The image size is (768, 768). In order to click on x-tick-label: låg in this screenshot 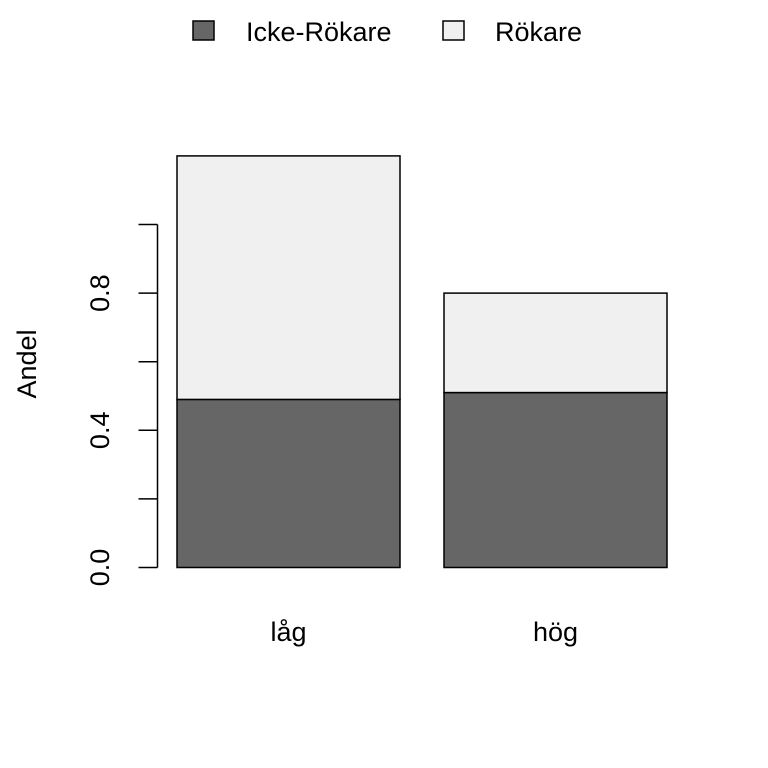, I will do `click(288, 632)`.